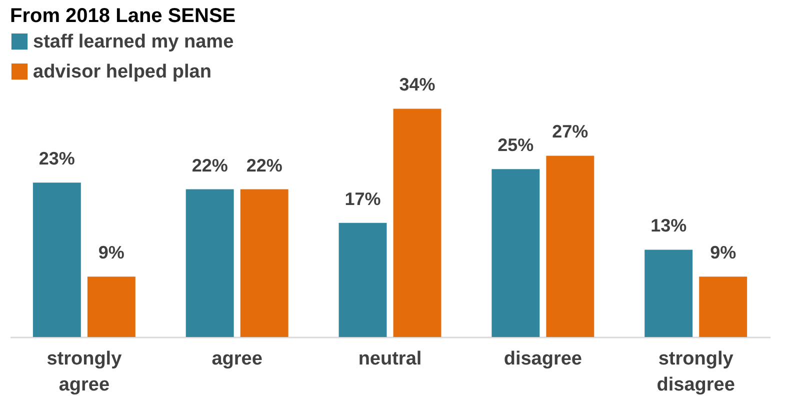  I want to click on x-tick-label: neutral, so click(390, 359).